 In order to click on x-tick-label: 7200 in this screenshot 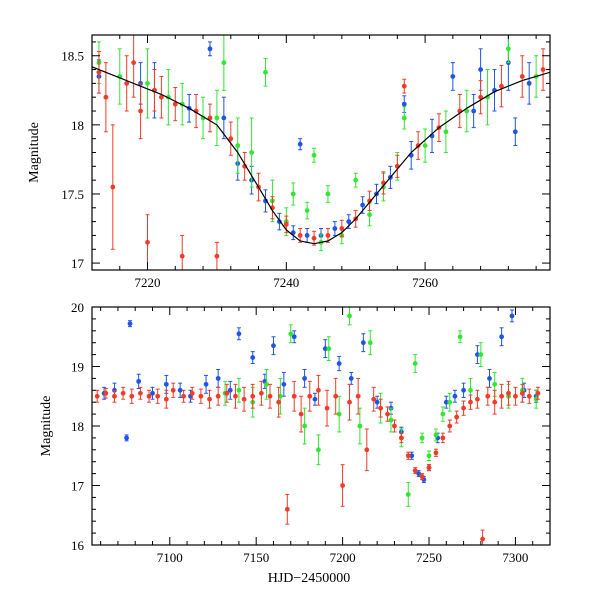, I will do `click(343, 557)`.